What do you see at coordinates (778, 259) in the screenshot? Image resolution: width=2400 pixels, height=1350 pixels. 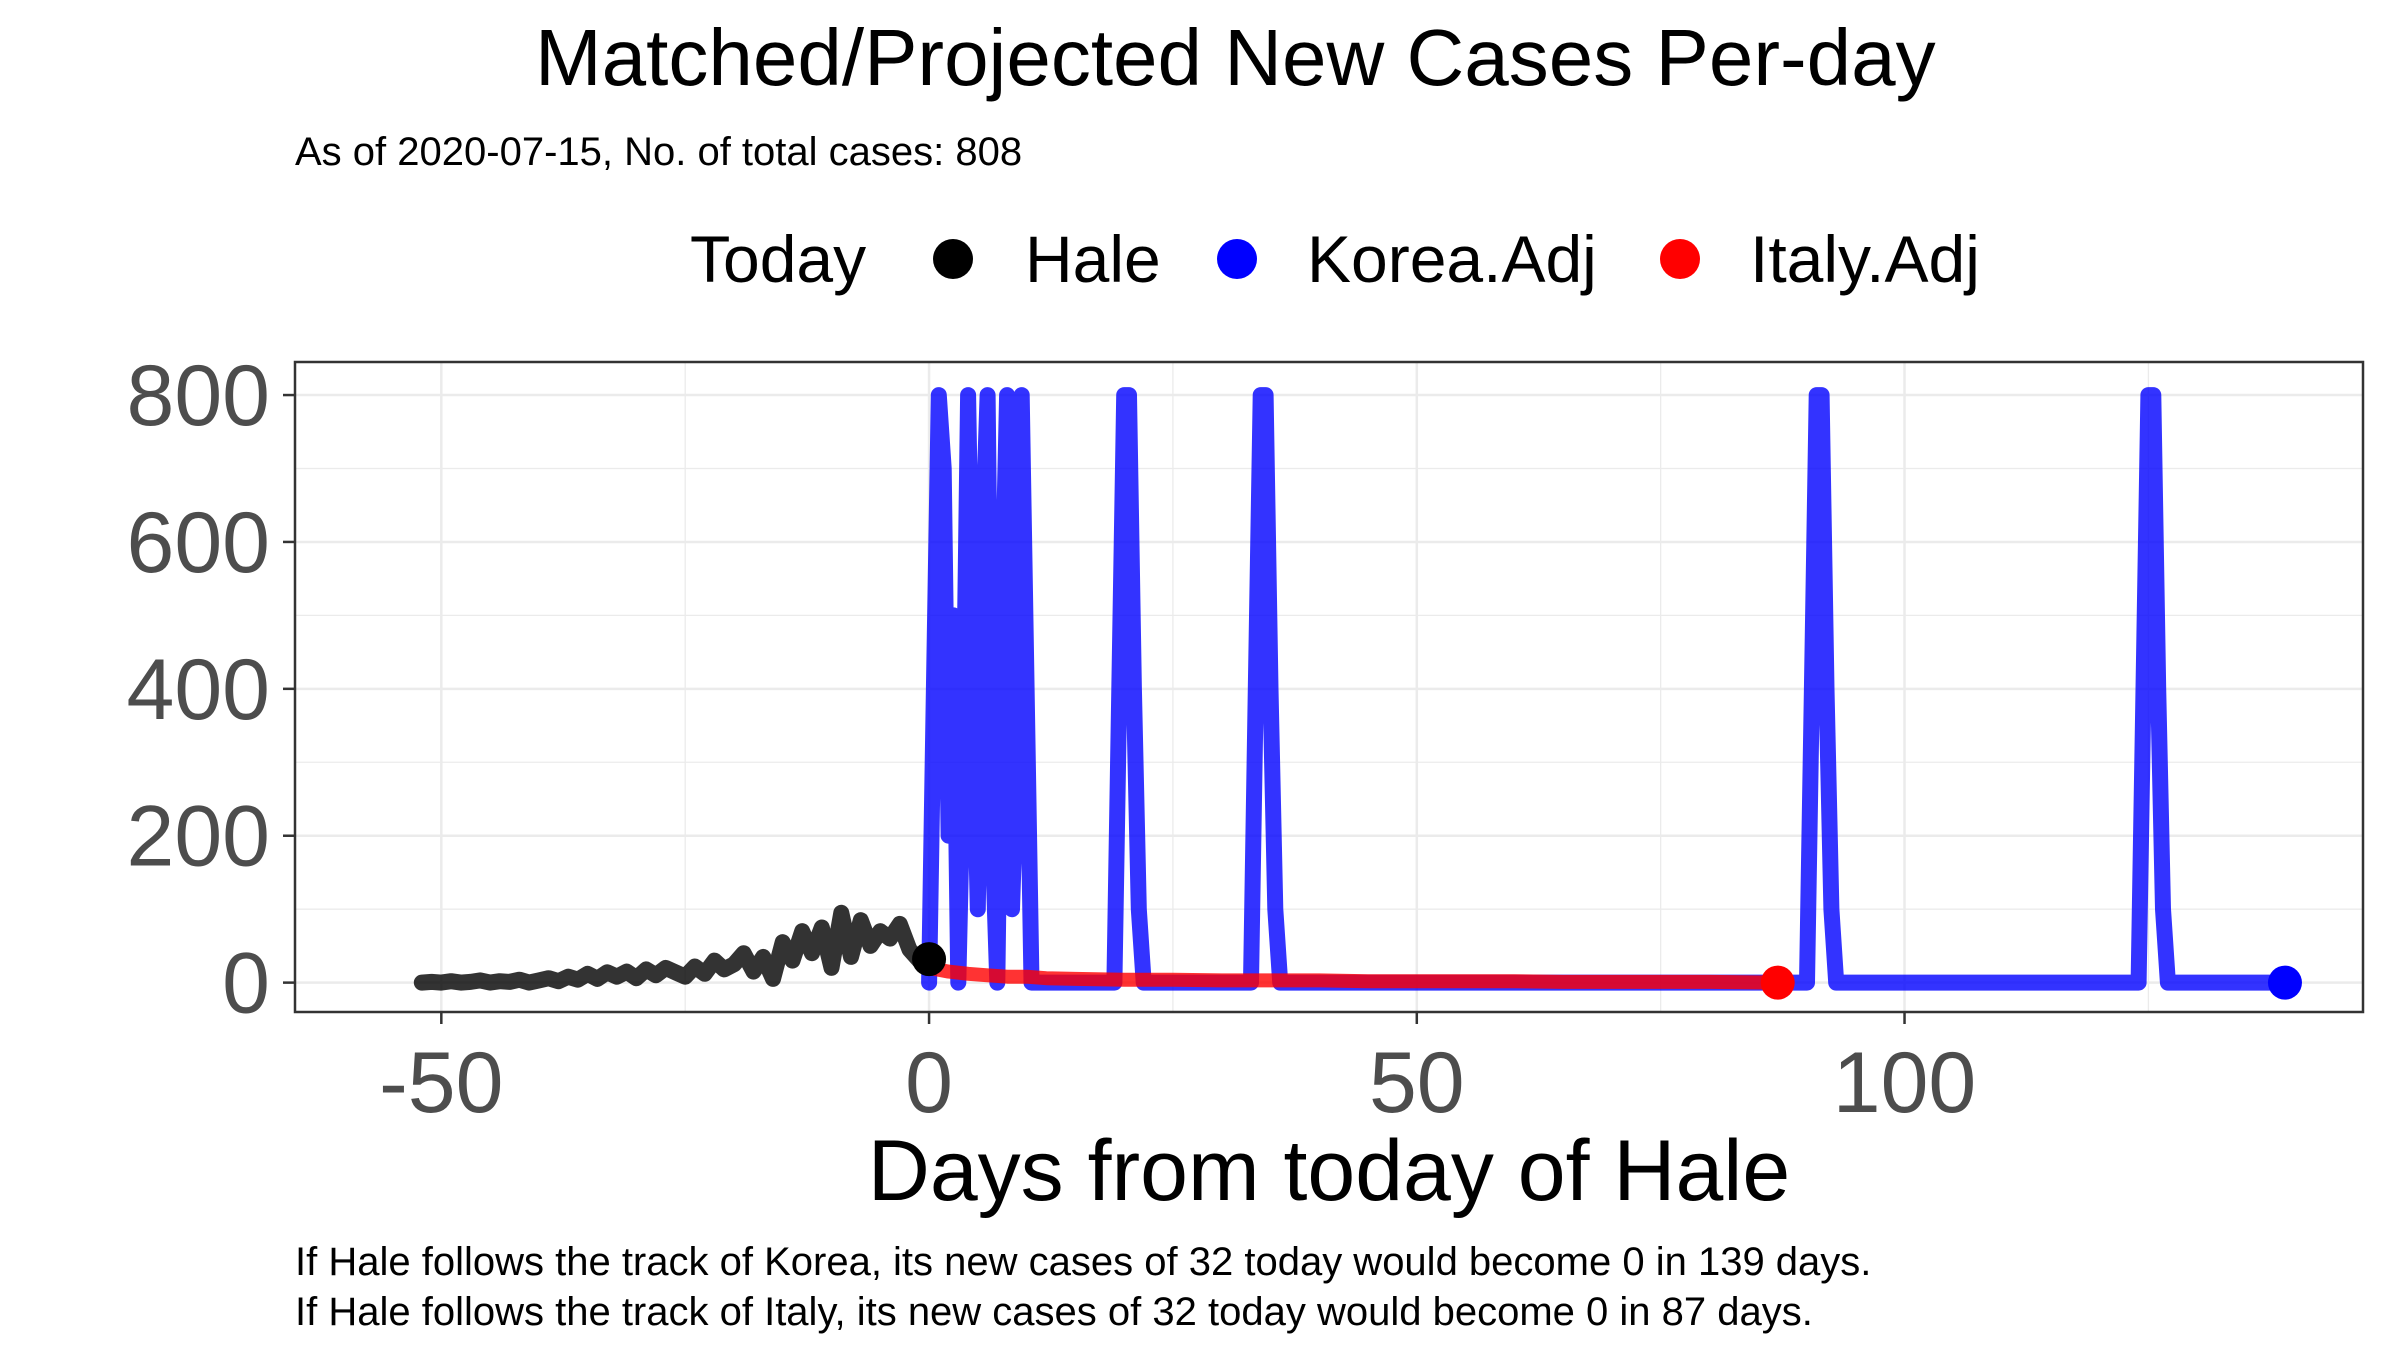 I see `legend-title: Today` at bounding box center [778, 259].